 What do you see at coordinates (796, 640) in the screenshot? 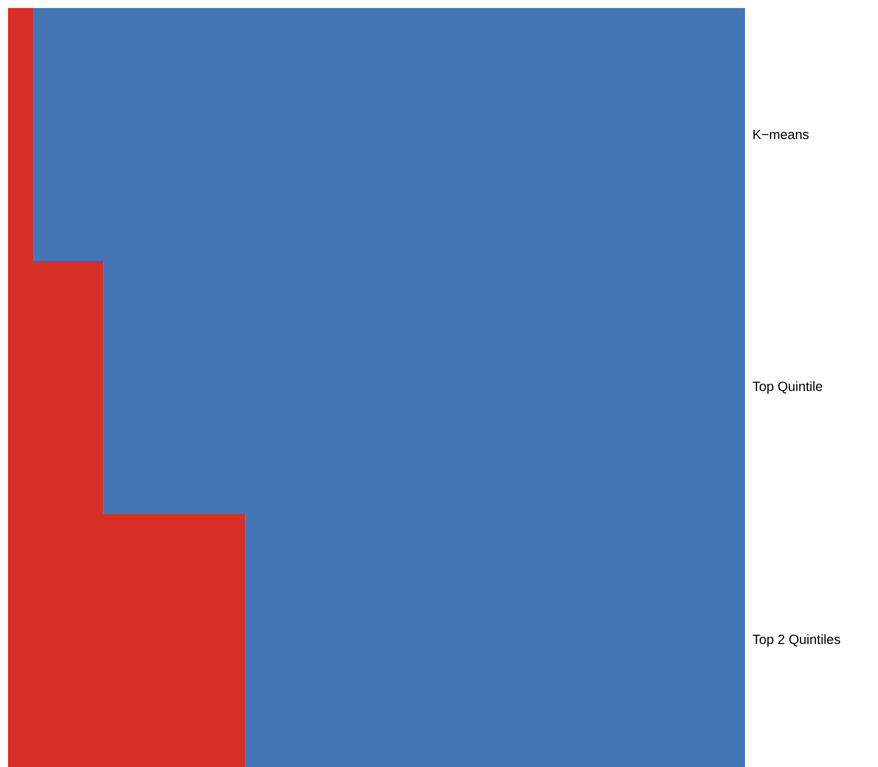
I see `y-tick-label: Top 2 Quintiles` at bounding box center [796, 640].